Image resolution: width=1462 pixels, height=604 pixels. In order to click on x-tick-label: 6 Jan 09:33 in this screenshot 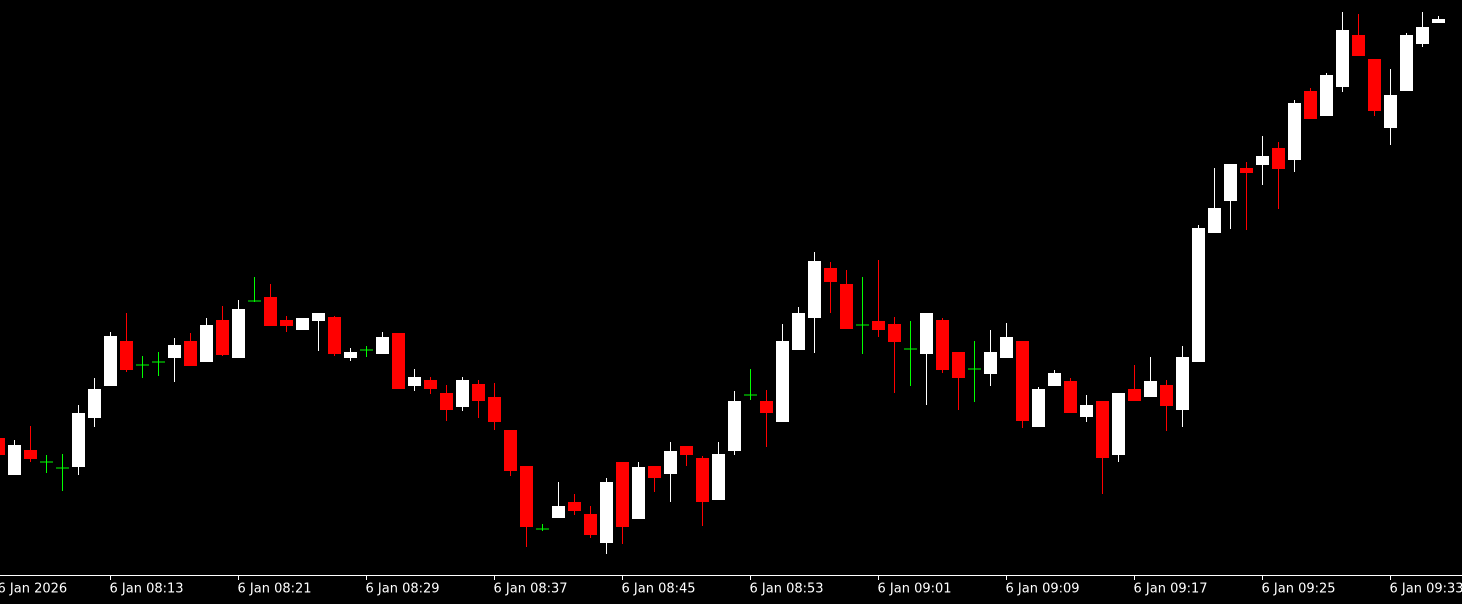, I will do `click(1426, 589)`.